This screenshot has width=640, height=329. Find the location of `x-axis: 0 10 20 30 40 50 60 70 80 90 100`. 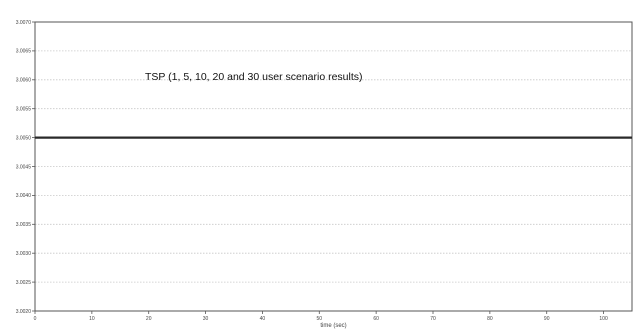

x-axis: 0 10 20 30 40 50 60 70 80 90 100 is located at coordinates (321, 316).